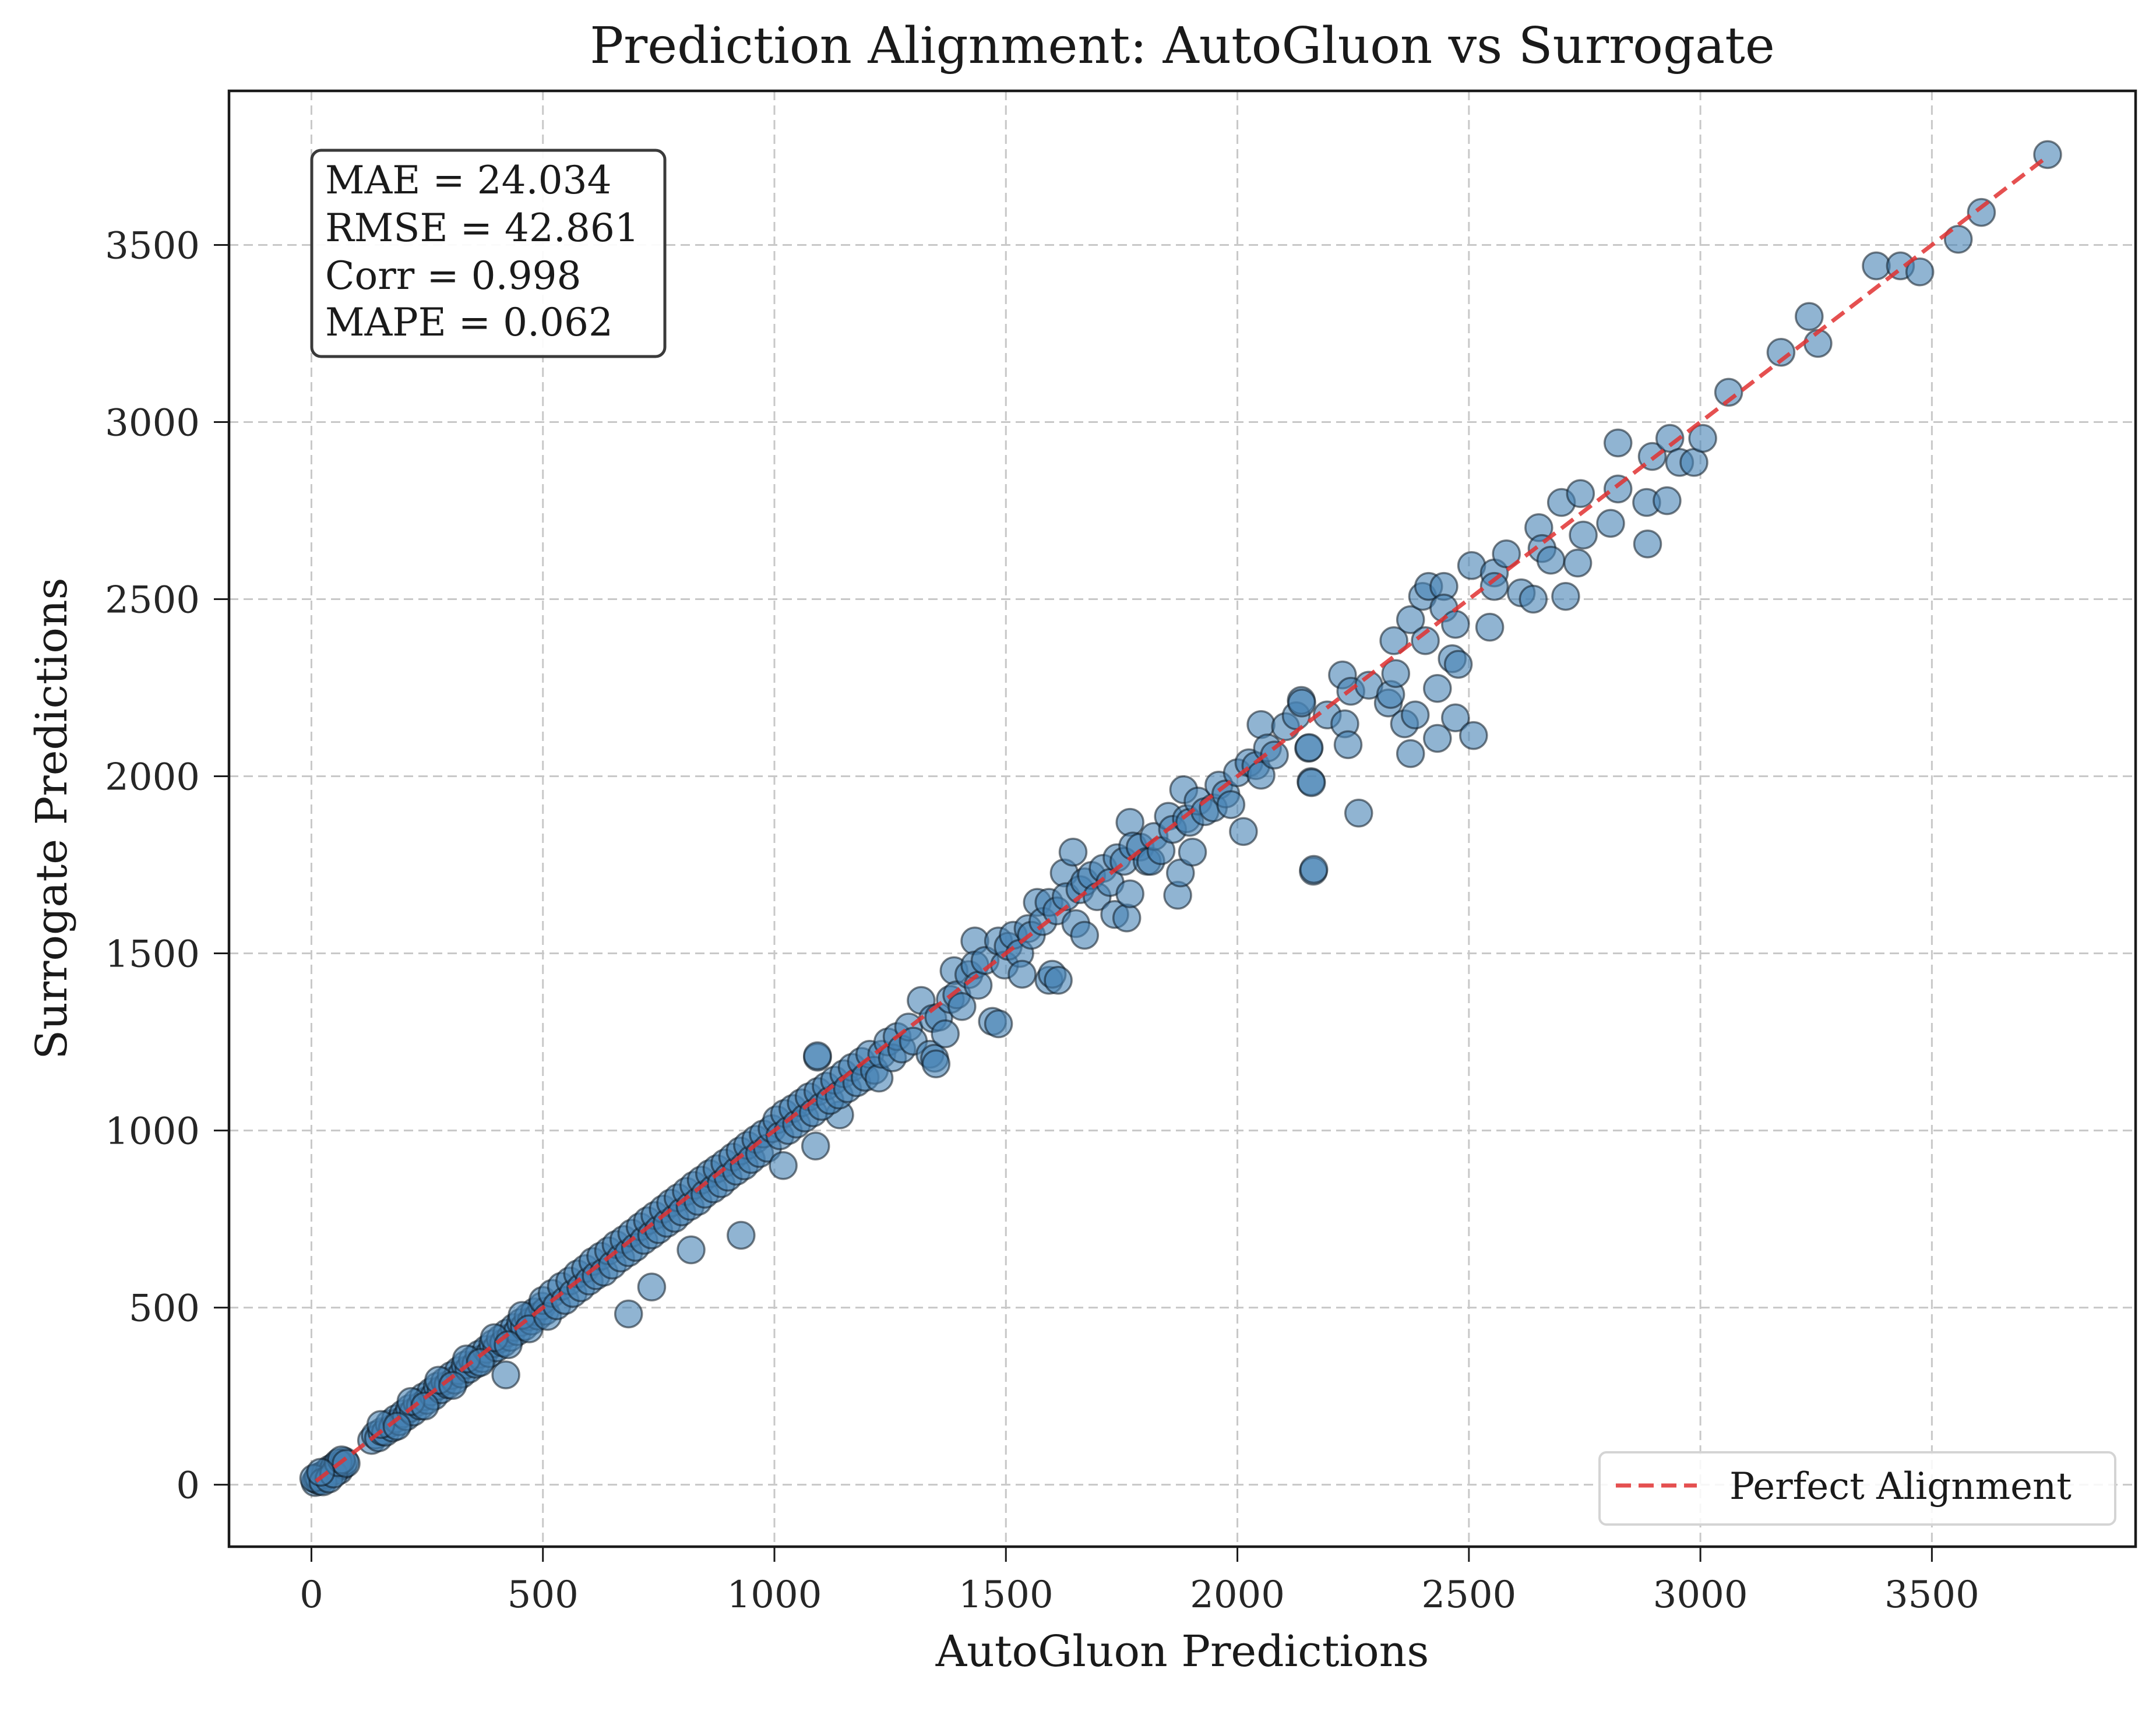  What do you see at coordinates (152, 423) in the screenshot?
I see `y-tick-label: 3000` at bounding box center [152, 423].